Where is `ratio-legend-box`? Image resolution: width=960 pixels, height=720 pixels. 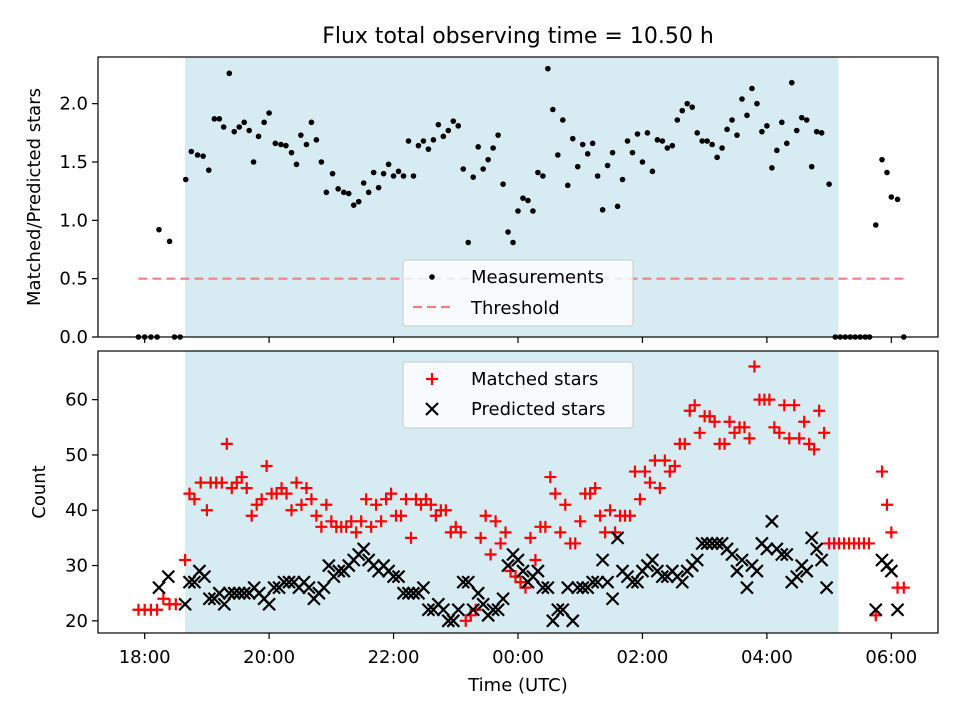
ratio-legend-box is located at coordinates (518, 293).